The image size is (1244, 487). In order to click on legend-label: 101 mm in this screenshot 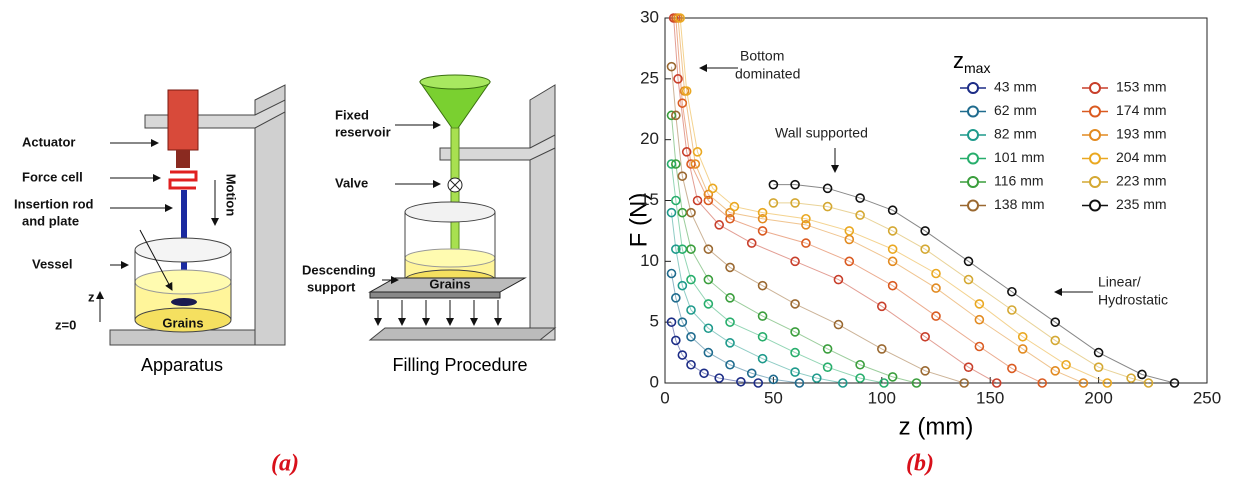, I will do `click(1019, 157)`.